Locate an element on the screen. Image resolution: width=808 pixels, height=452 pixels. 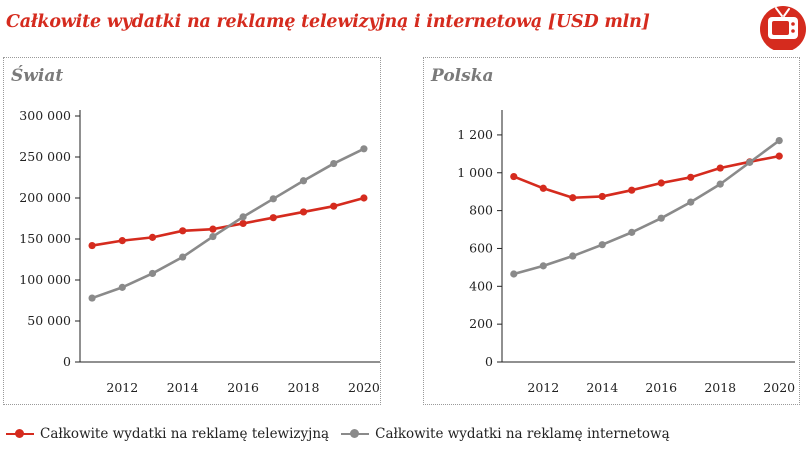
world-x-tick-label: 2012 is located at coordinates (122, 387).